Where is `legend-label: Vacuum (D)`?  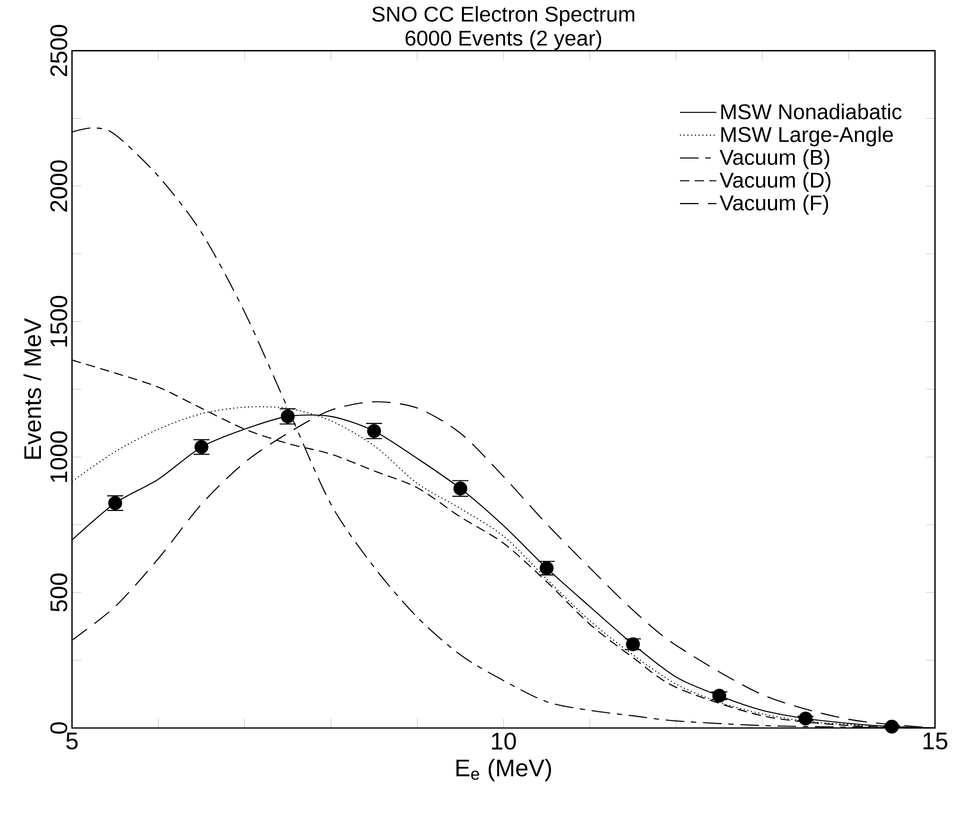 legend-label: Vacuum (D) is located at coordinates (775, 182).